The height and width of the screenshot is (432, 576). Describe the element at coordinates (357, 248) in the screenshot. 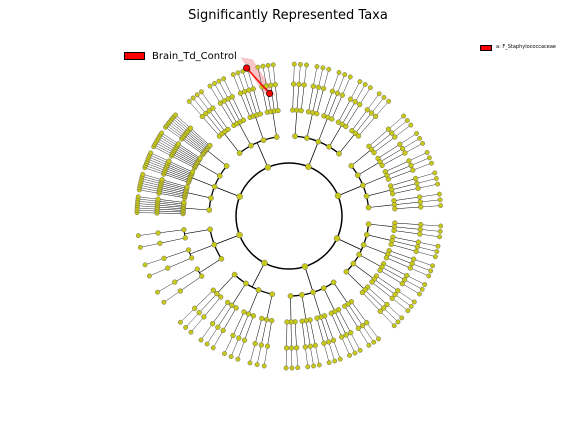

I see `tree-arc` at that location.